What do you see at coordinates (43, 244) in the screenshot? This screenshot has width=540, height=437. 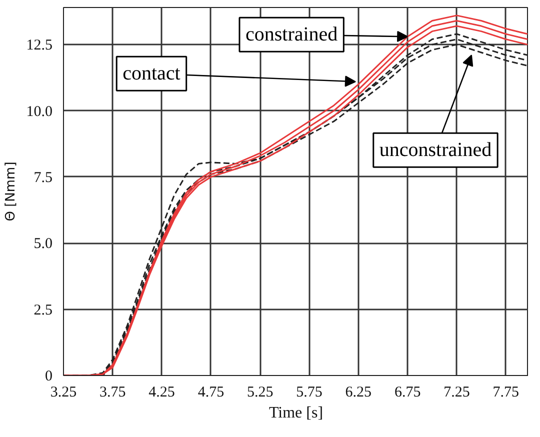 I see `y-tick-label: 5.0` at bounding box center [43, 244].